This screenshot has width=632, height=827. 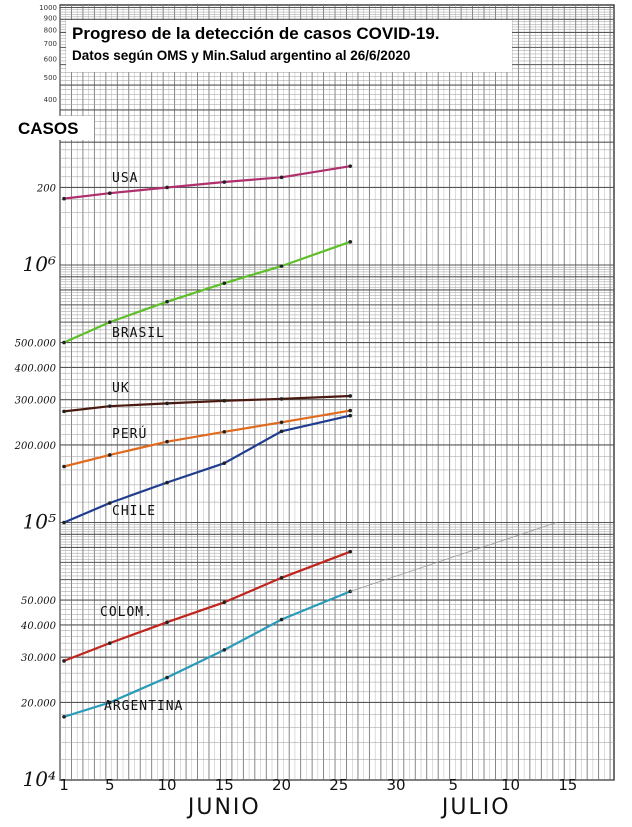 What do you see at coordinates (39, 601) in the screenshot?
I see `y-tick-label: 50.000` at bounding box center [39, 601].